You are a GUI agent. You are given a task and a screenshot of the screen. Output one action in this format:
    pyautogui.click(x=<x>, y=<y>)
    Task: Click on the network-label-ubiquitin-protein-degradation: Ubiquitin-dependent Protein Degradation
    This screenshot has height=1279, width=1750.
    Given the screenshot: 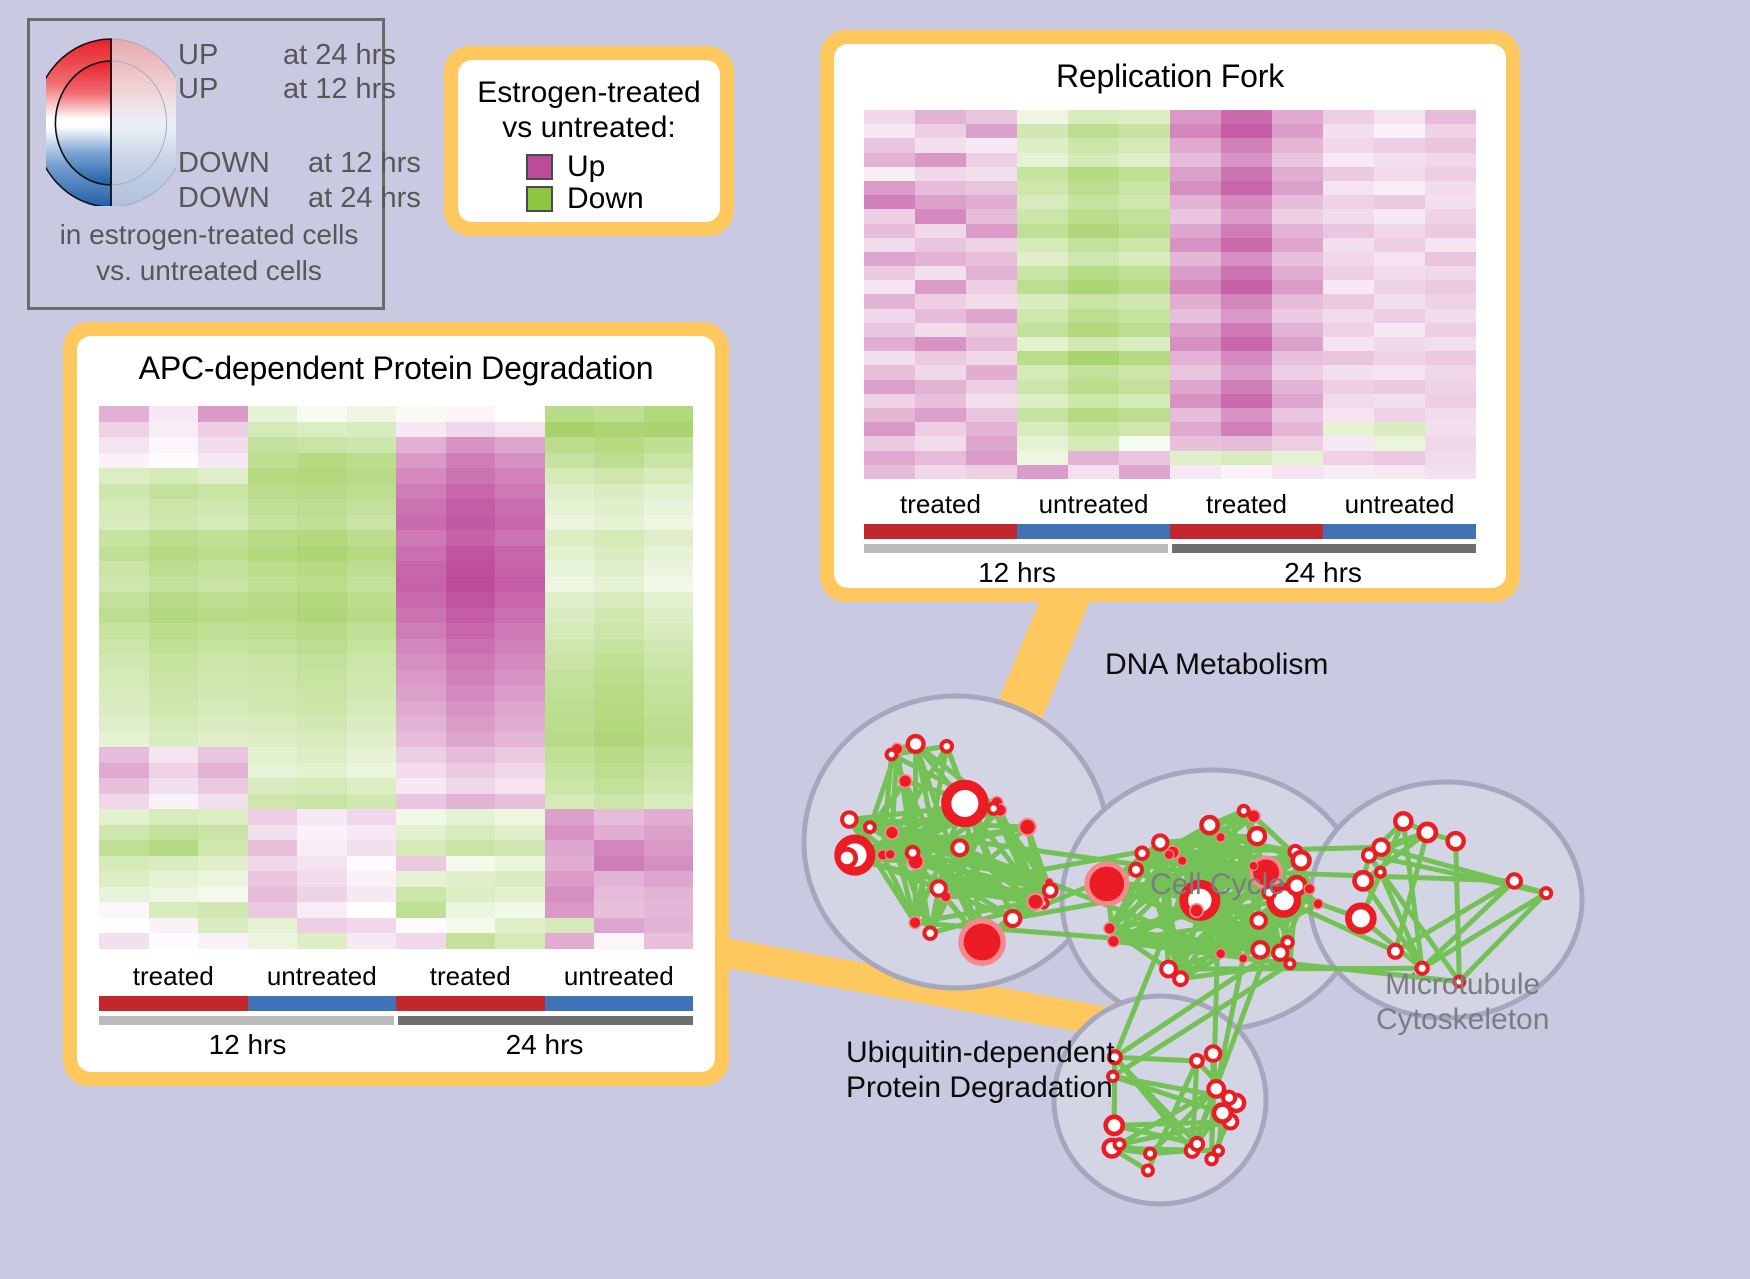 What is the action you would take?
    pyautogui.click(x=980, y=1070)
    